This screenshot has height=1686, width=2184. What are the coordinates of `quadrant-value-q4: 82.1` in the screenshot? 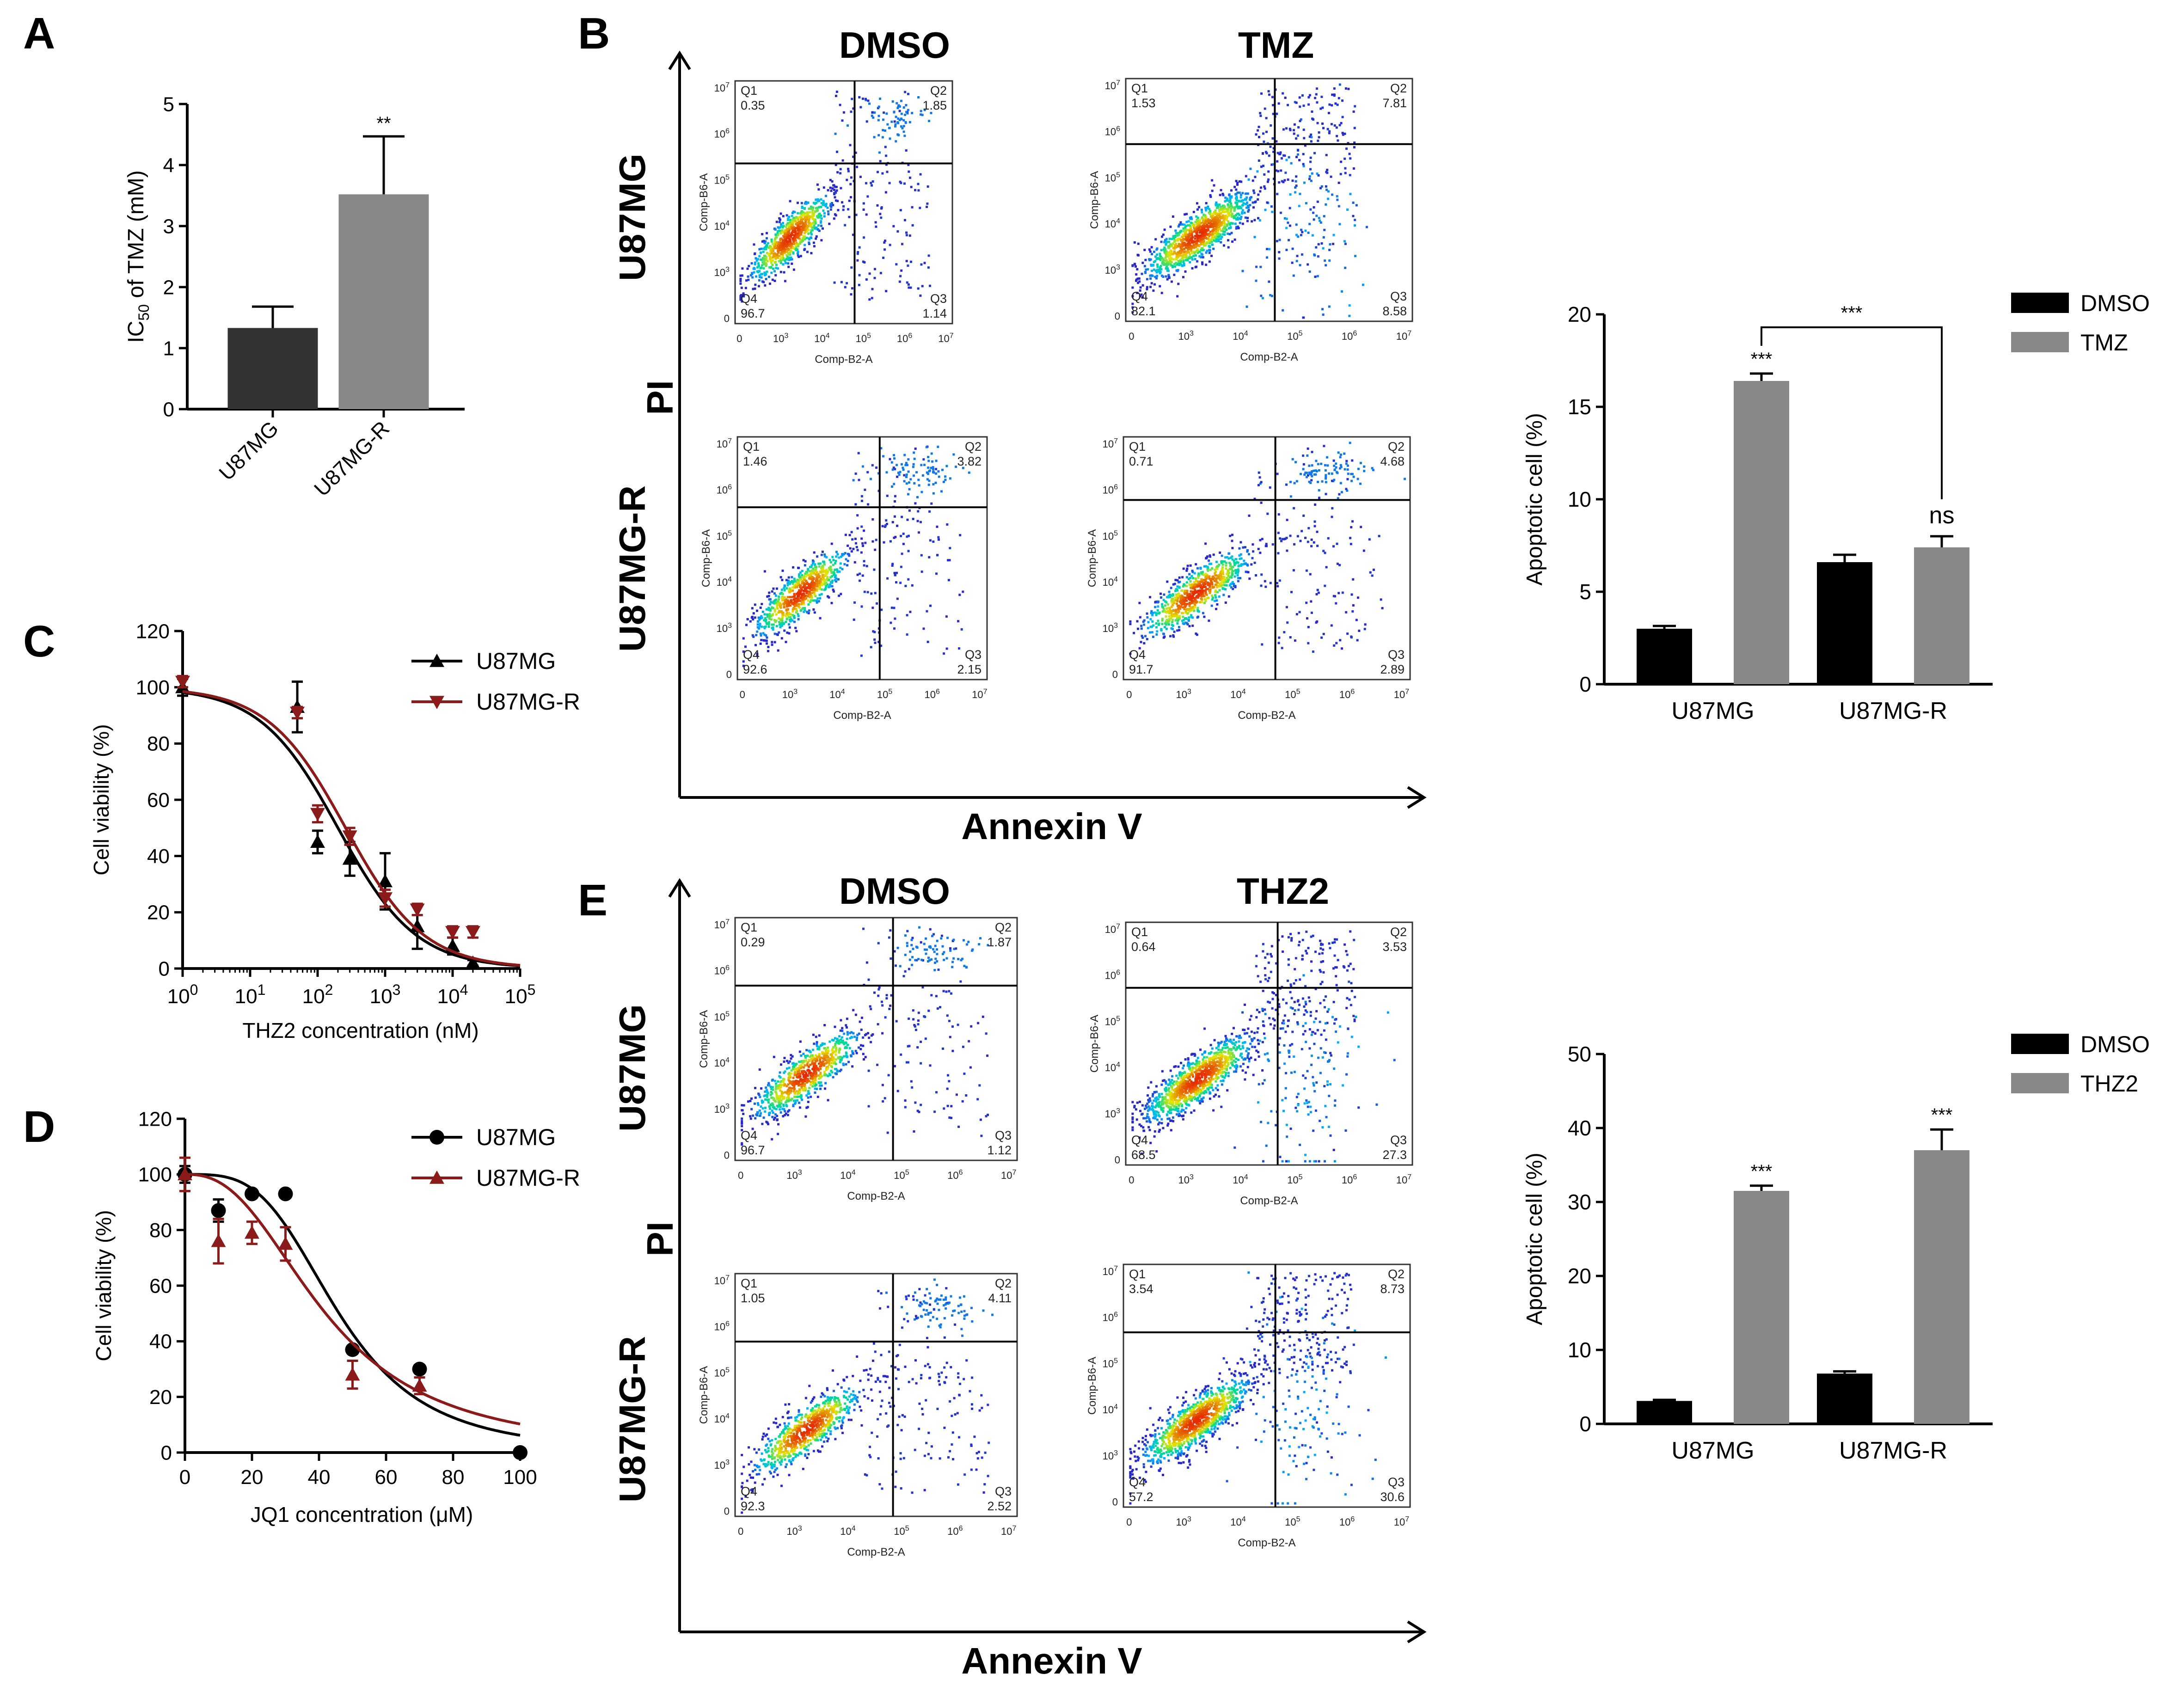 It's located at (1143, 311).